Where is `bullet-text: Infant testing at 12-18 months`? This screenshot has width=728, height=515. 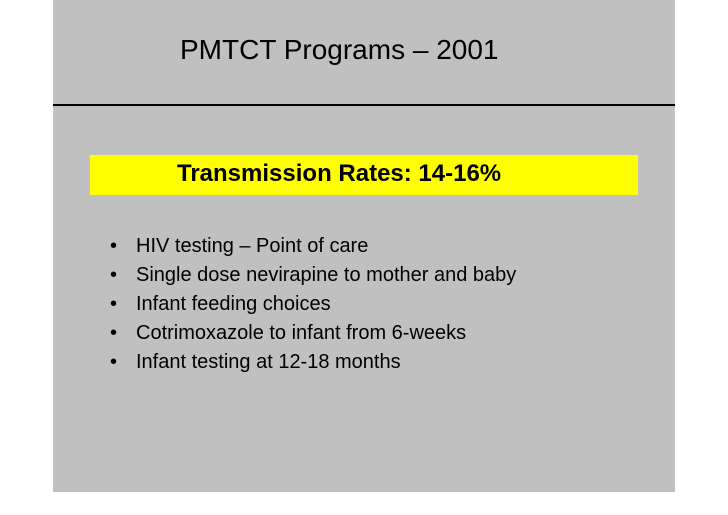 bullet-text: Infant testing at 12-18 months is located at coordinates (268, 362).